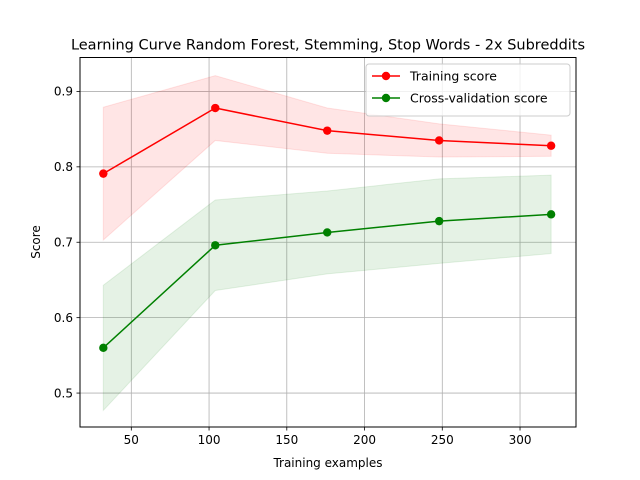 Image resolution: width=640 pixels, height=480 pixels. What do you see at coordinates (286, 440) in the screenshot?
I see `x-tick-label: 150` at bounding box center [286, 440].